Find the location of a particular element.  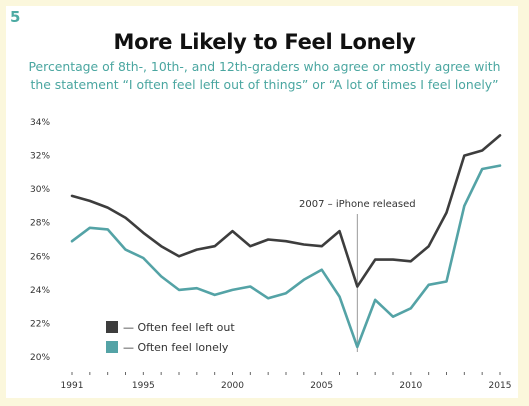

y-tick-label: 24% is located at coordinates (40, 291).